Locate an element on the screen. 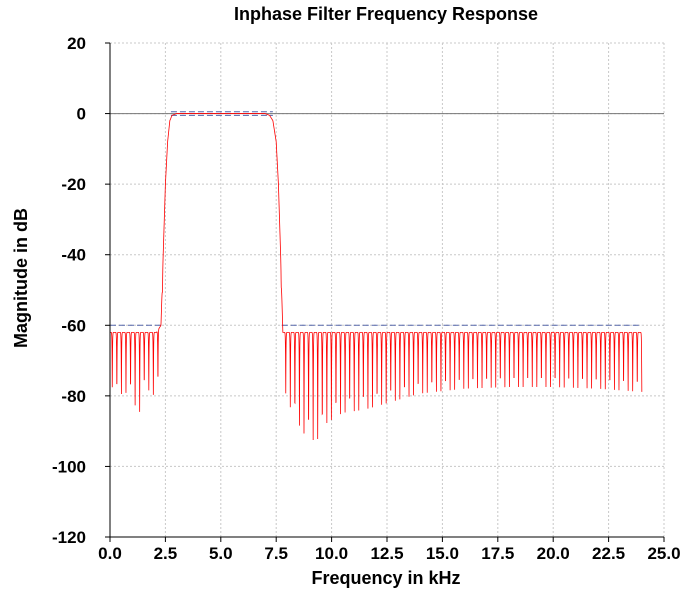  x-tick-label: 0.0 is located at coordinates (110, 553).